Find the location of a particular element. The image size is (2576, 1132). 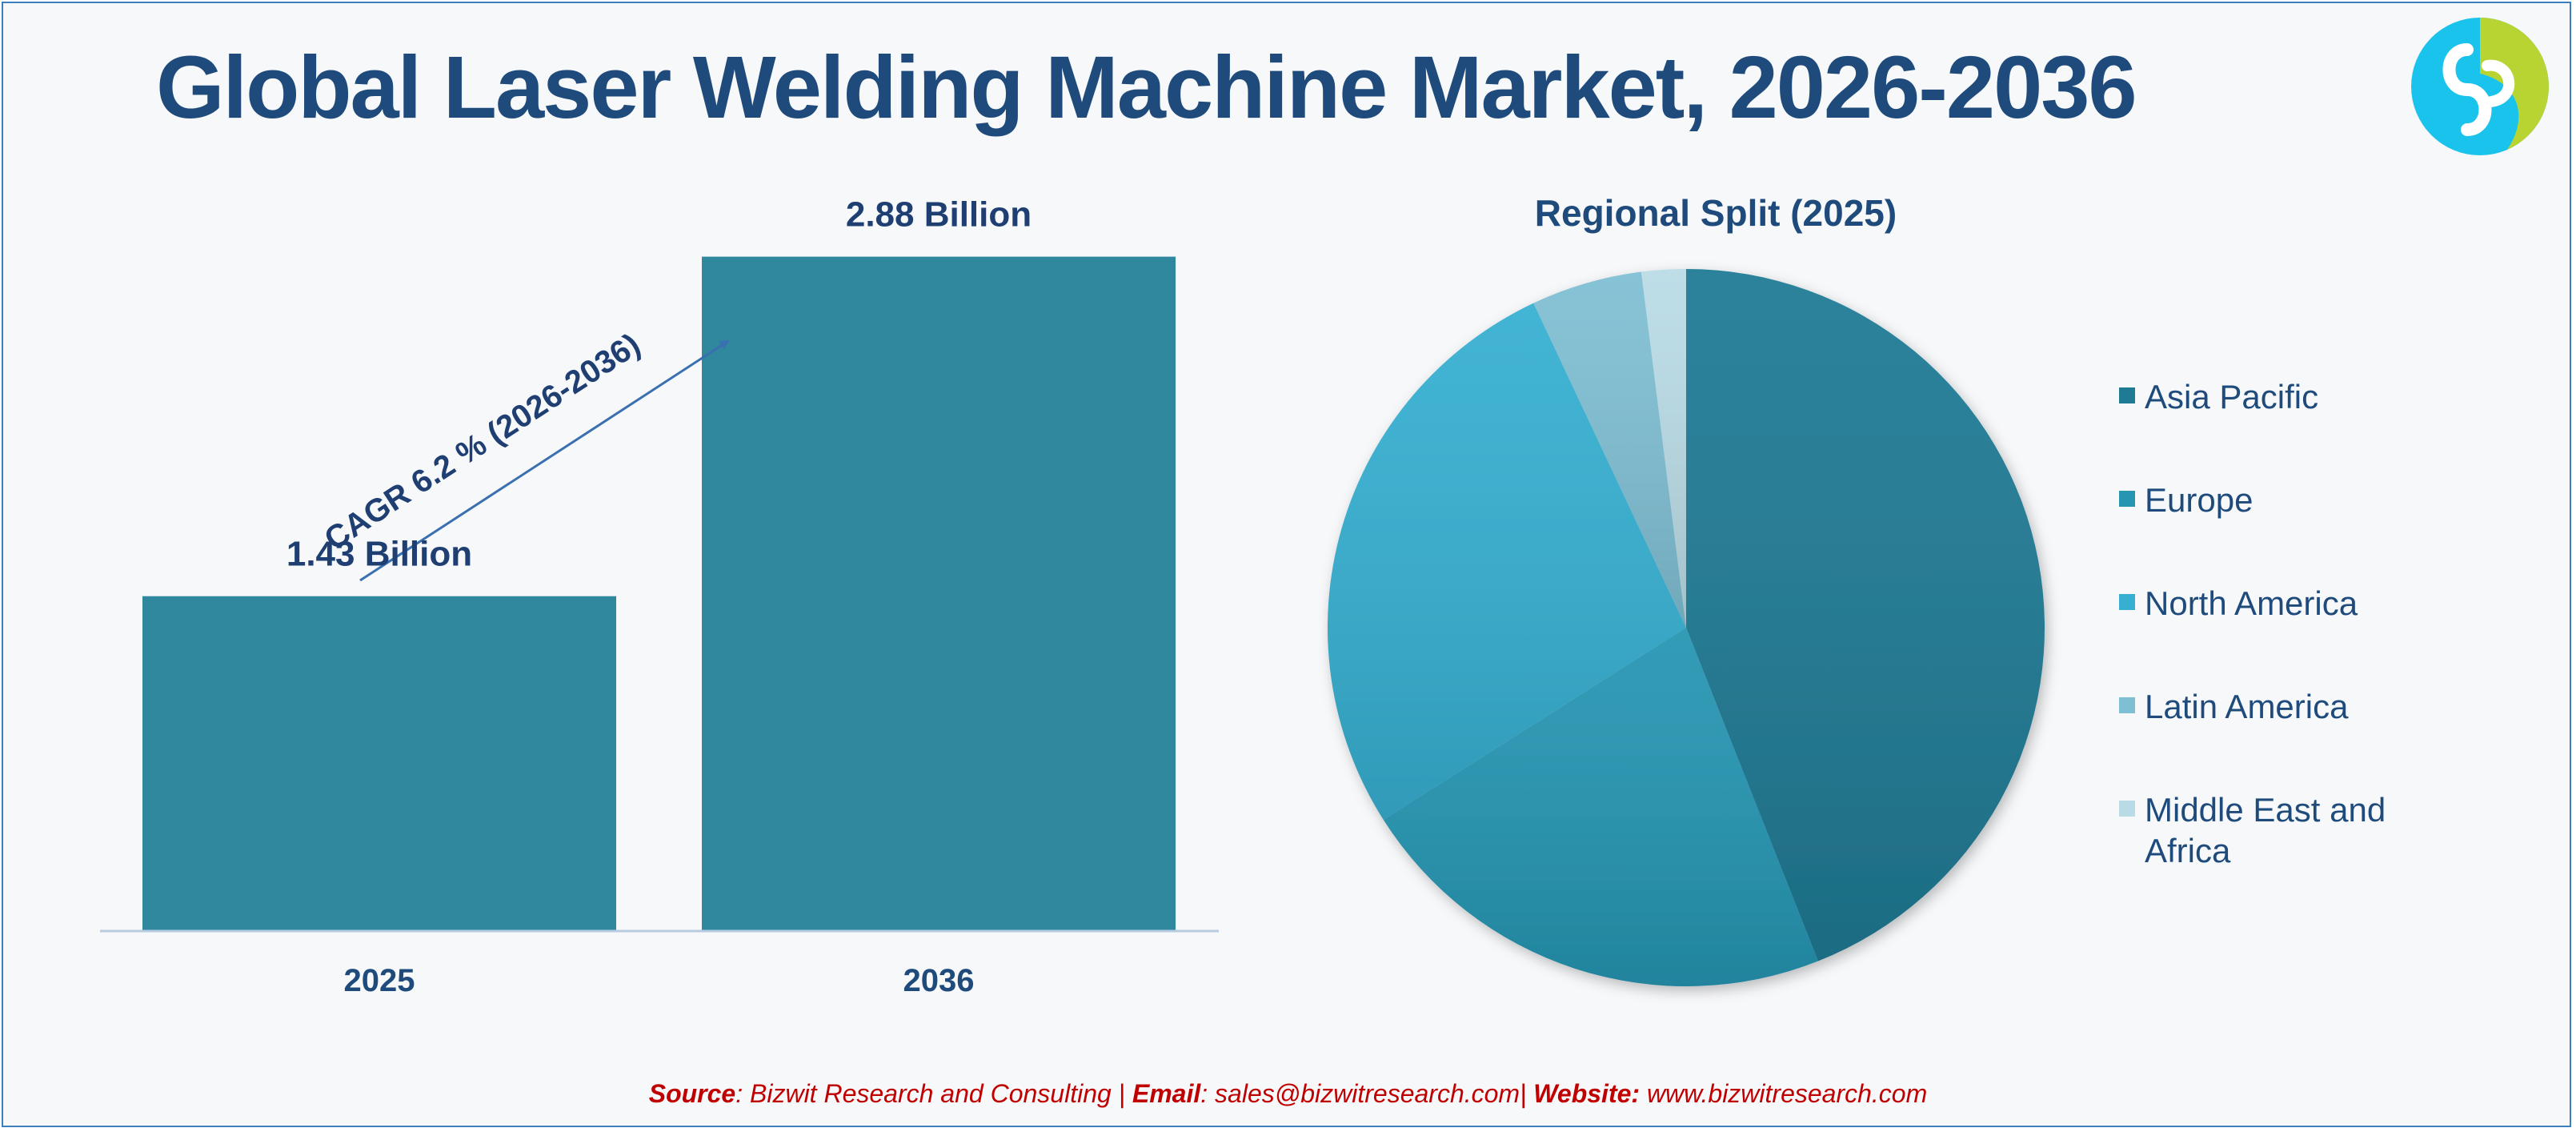

website-text: www.bizwitresearch.com is located at coordinates (1784, 1093).